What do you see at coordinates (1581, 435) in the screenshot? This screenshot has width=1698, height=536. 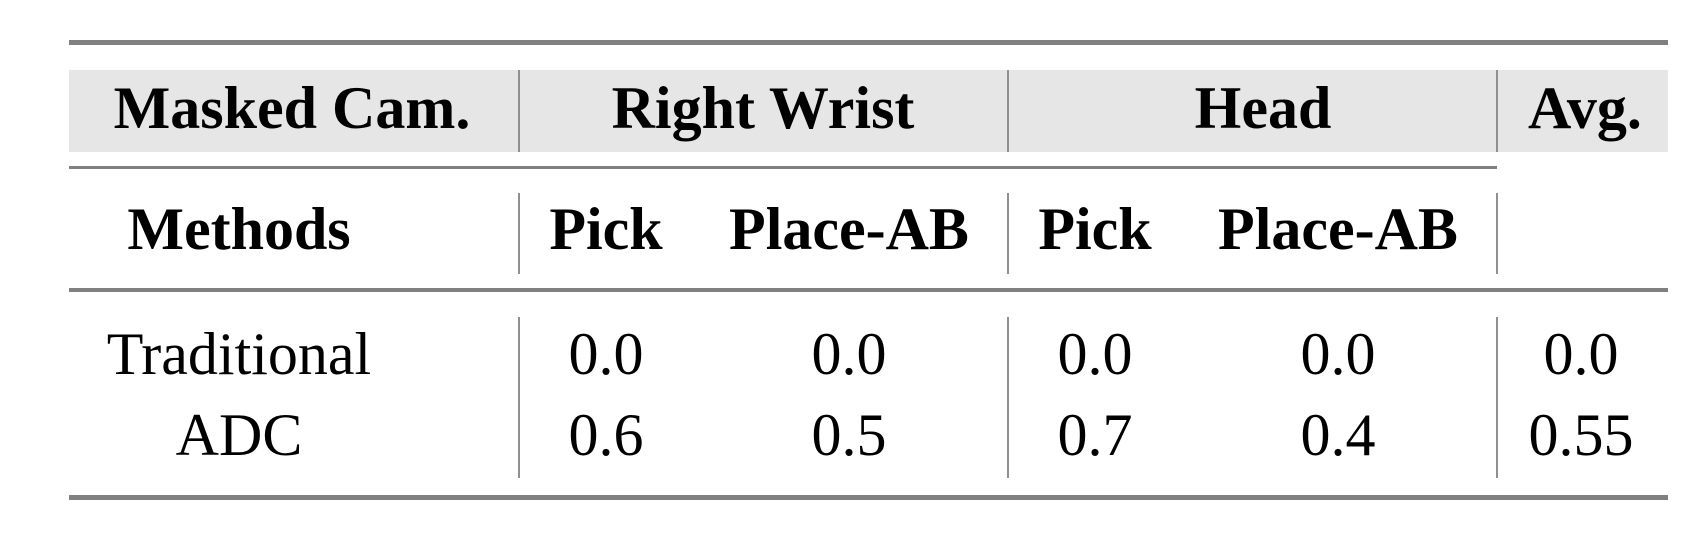 I see `avg-cell: 0.55` at bounding box center [1581, 435].